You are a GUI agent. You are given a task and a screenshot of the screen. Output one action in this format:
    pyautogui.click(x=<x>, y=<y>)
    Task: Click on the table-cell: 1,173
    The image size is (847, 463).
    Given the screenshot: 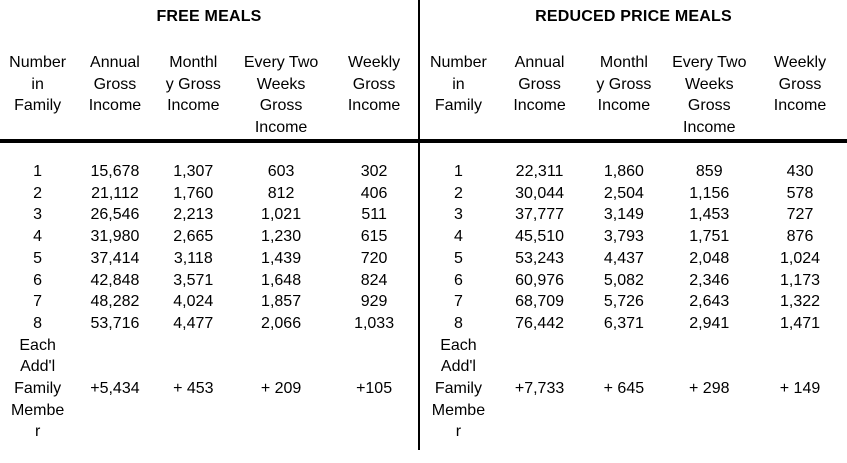 What is the action you would take?
    pyautogui.click(x=800, y=280)
    